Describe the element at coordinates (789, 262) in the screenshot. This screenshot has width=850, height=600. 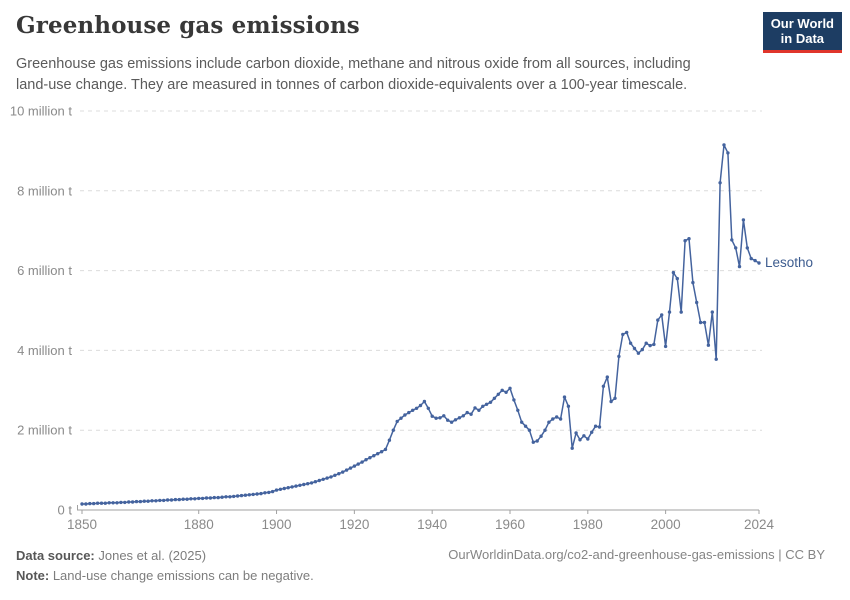
I see `series-label: Lesotho` at that location.